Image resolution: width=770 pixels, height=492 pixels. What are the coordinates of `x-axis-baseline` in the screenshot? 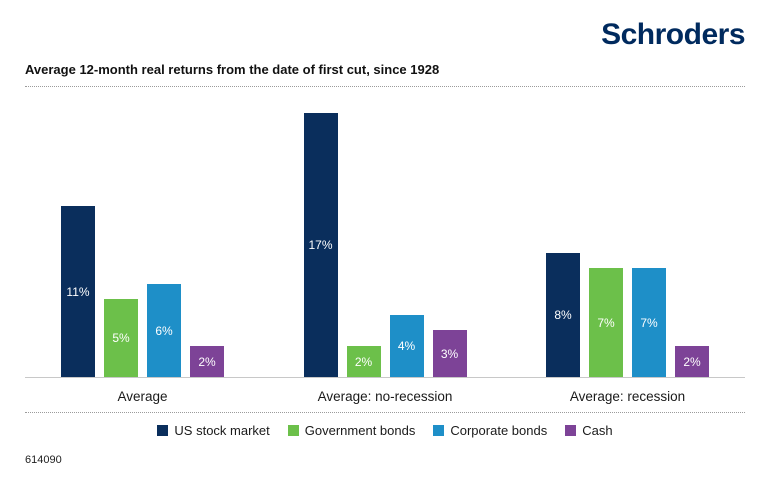 It's located at (385, 377).